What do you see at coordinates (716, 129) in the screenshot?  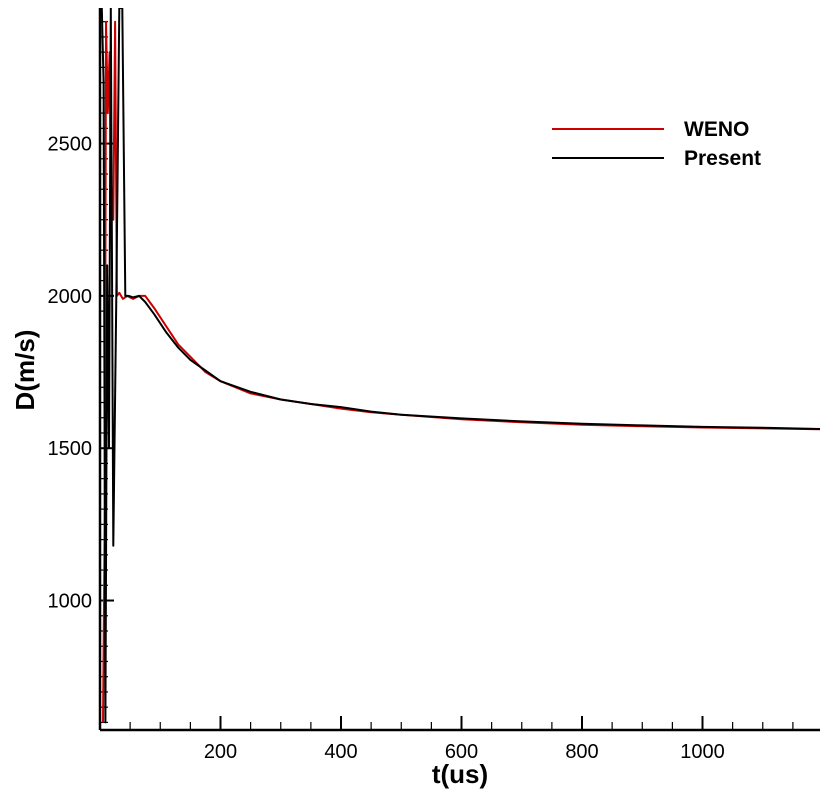 I see `legend-label-weno: WENO` at bounding box center [716, 129].